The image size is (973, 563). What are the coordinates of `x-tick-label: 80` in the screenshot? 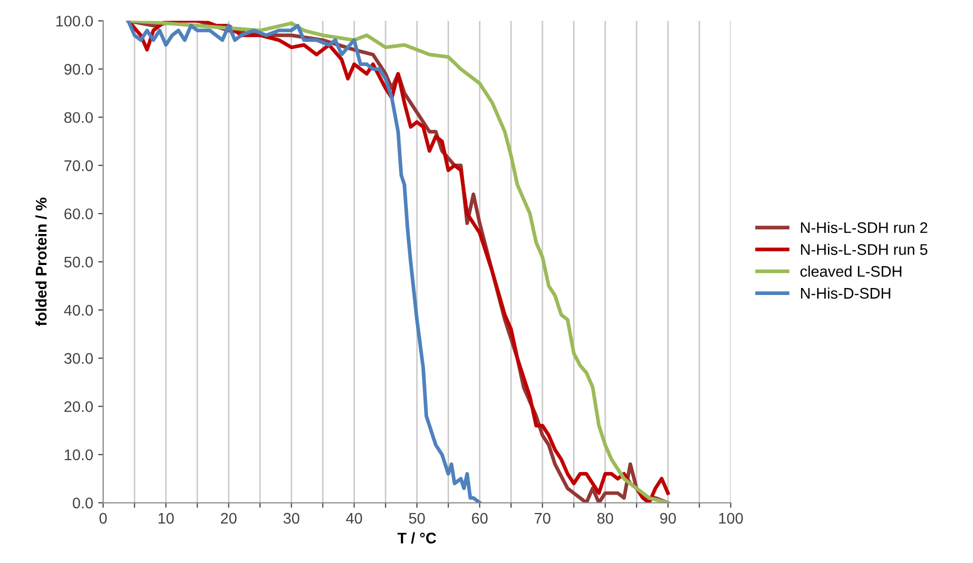 It's located at (605, 518).